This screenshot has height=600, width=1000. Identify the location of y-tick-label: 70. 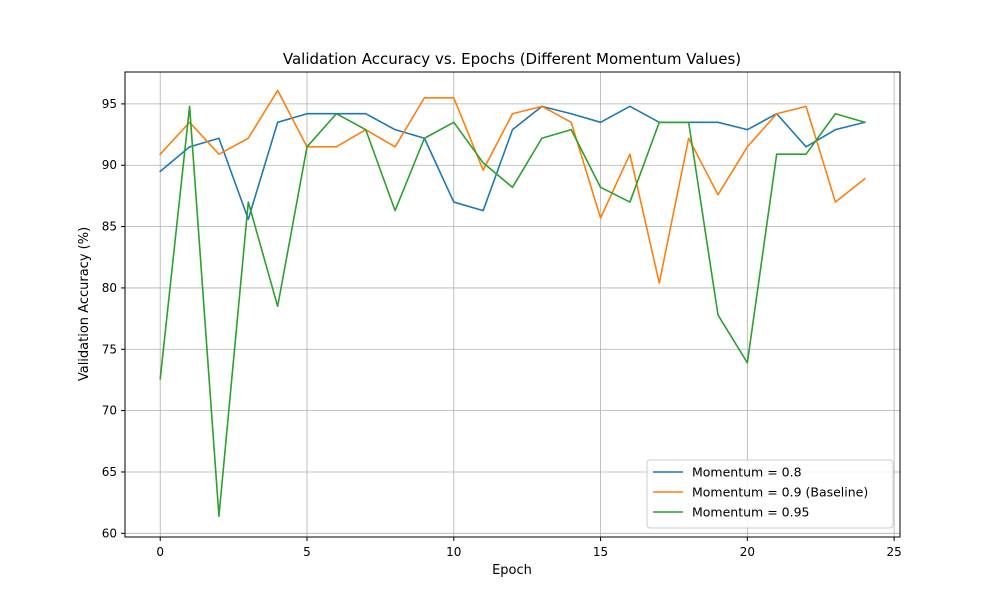
(109, 411).